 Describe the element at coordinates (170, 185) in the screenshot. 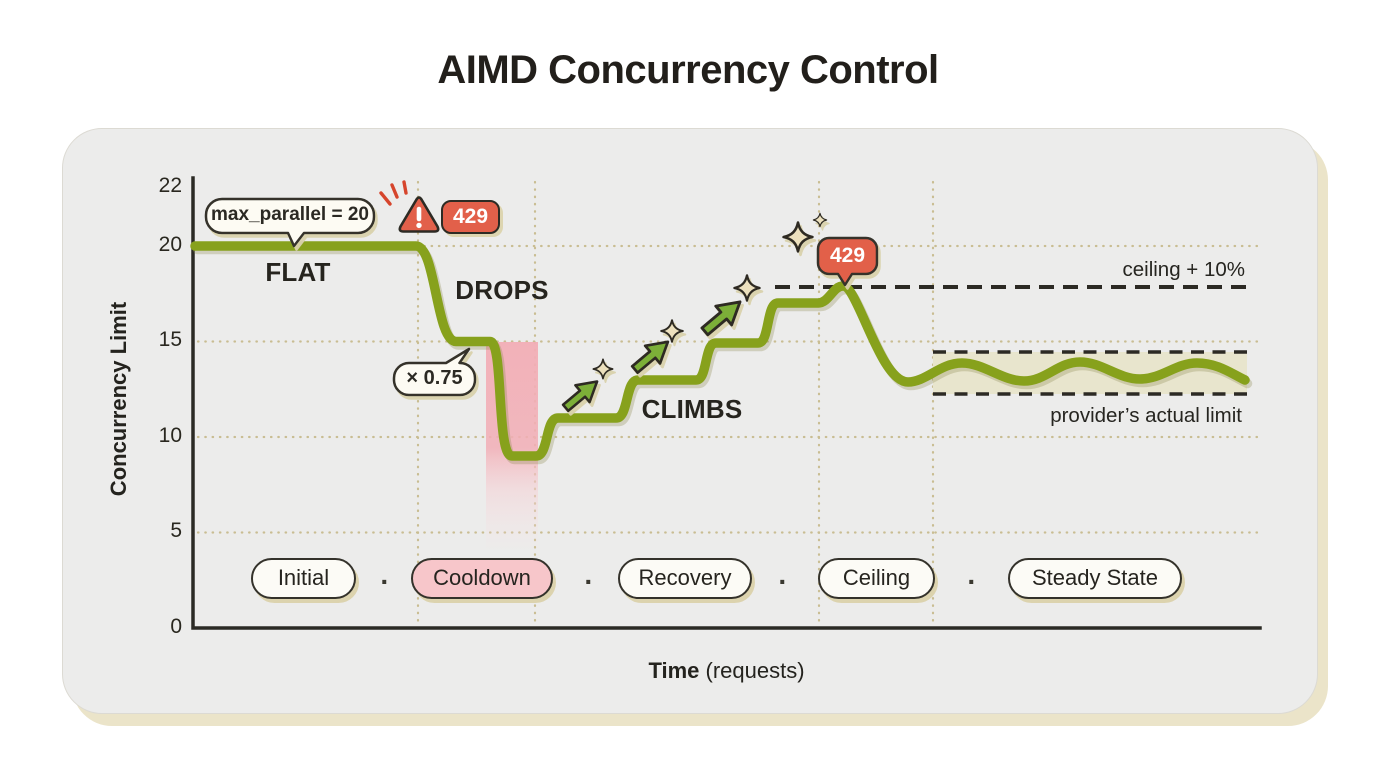

I see `y-tick-22: 22` at that location.